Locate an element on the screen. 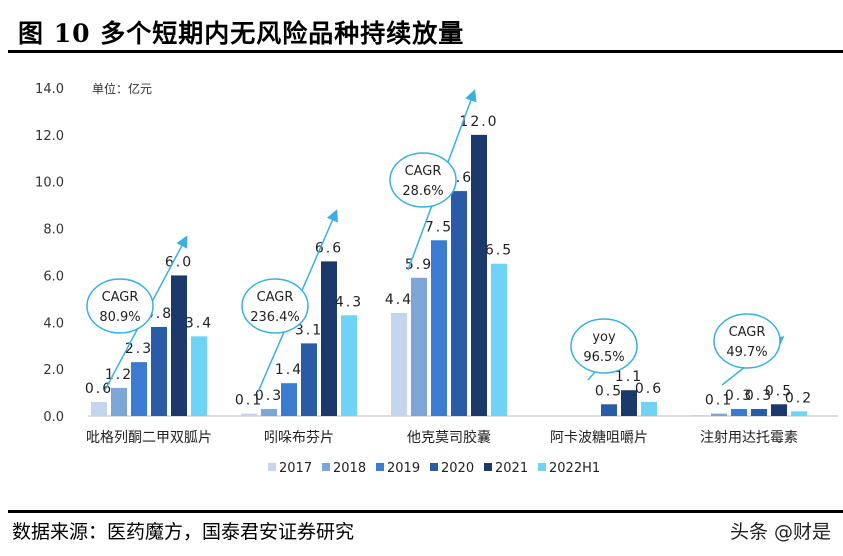 The image size is (843, 556). legend-swatch-2022H1 is located at coordinates (542, 467).